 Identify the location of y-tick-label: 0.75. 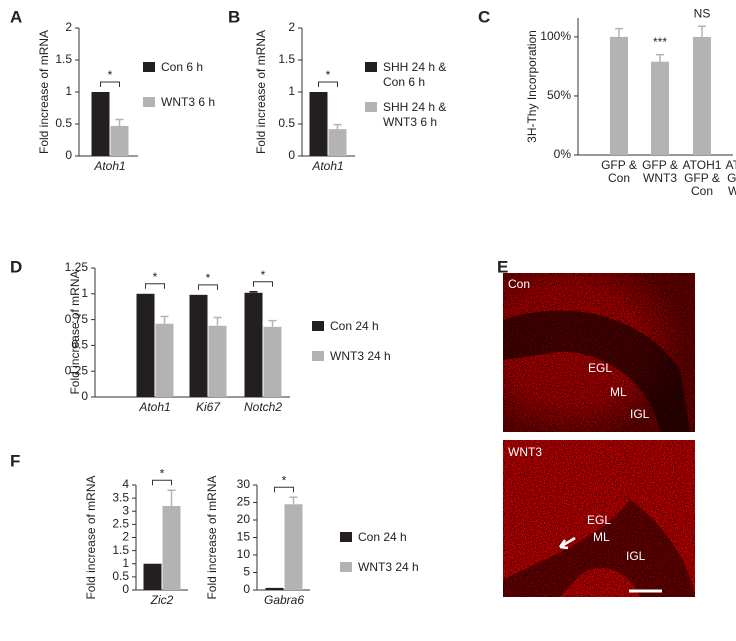
(77, 319).